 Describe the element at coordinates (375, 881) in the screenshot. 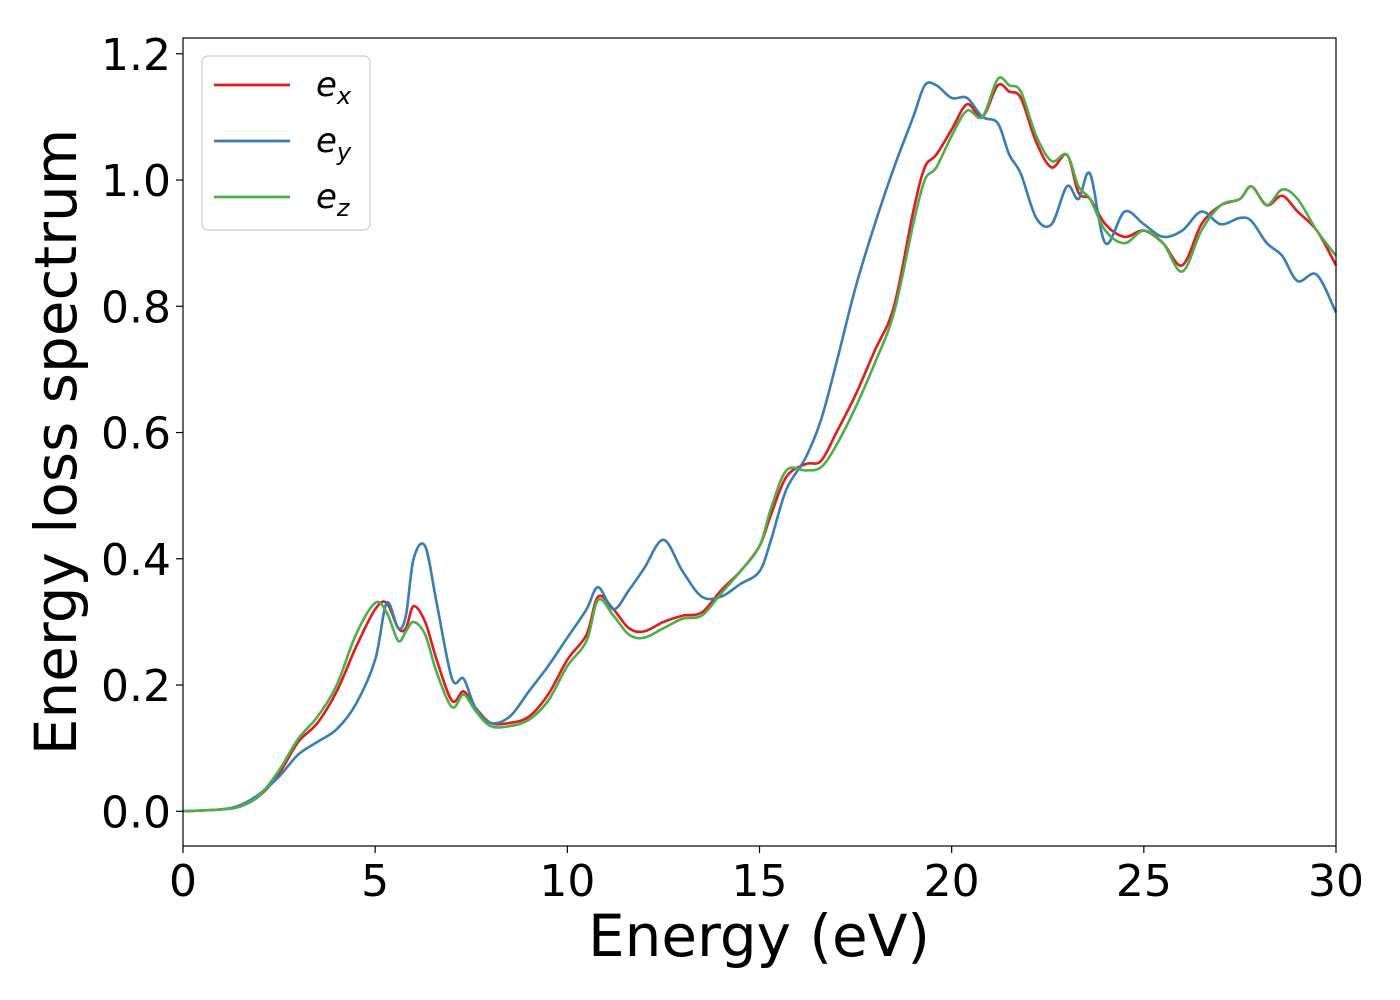

I see `x-tick-label: 5` at that location.